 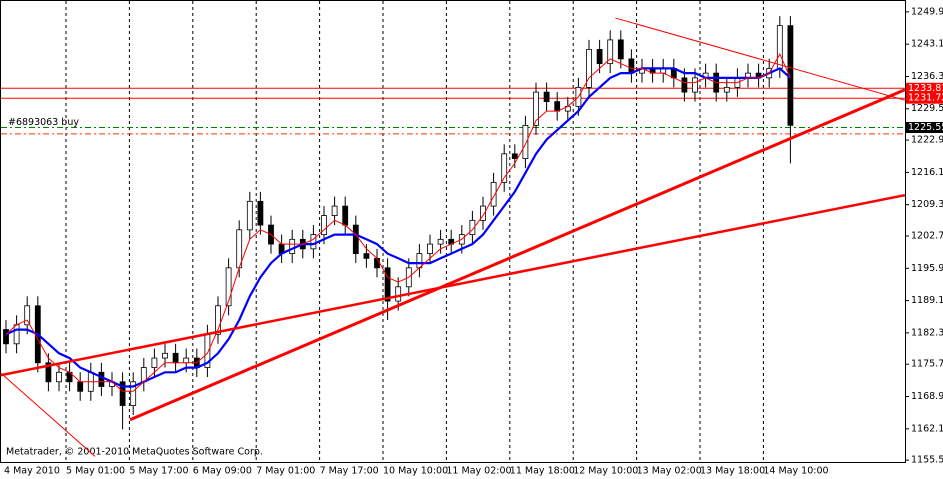 What do you see at coordinates (927, 76) in the screenshot?
I see `y-tick-label: 1236.30` at bounding box center [927, 76].